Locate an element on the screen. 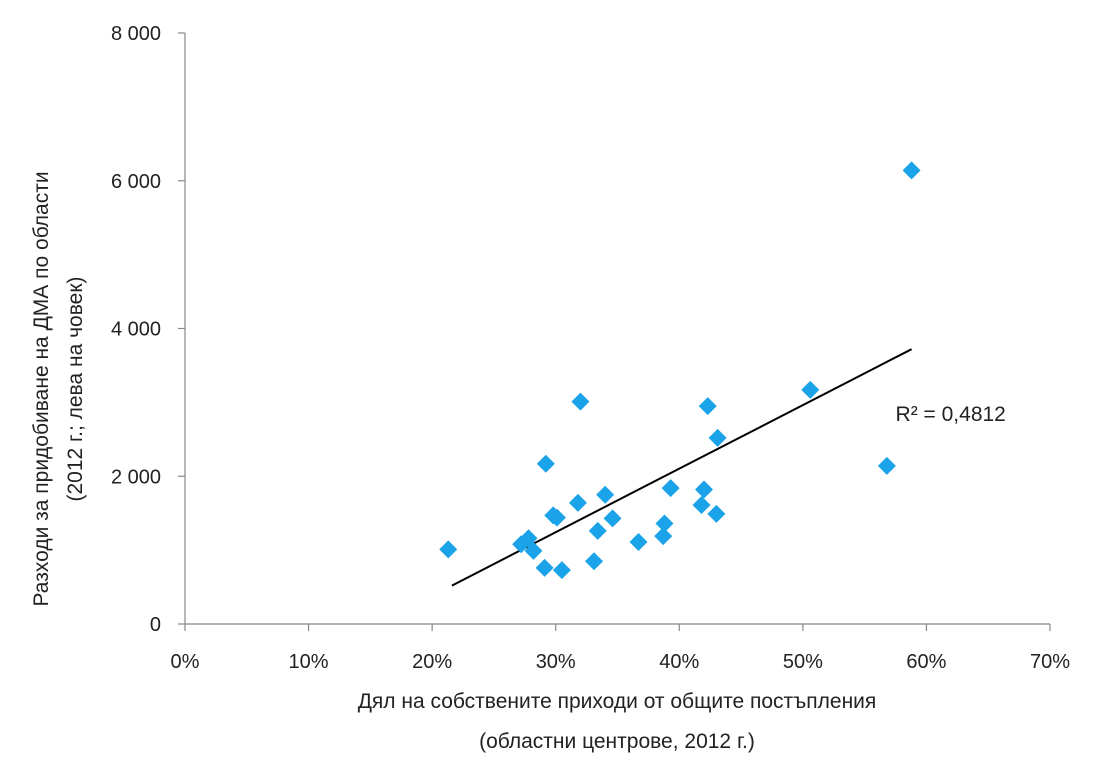  x-tick-label: 0% is located at coordinates (185, 662).